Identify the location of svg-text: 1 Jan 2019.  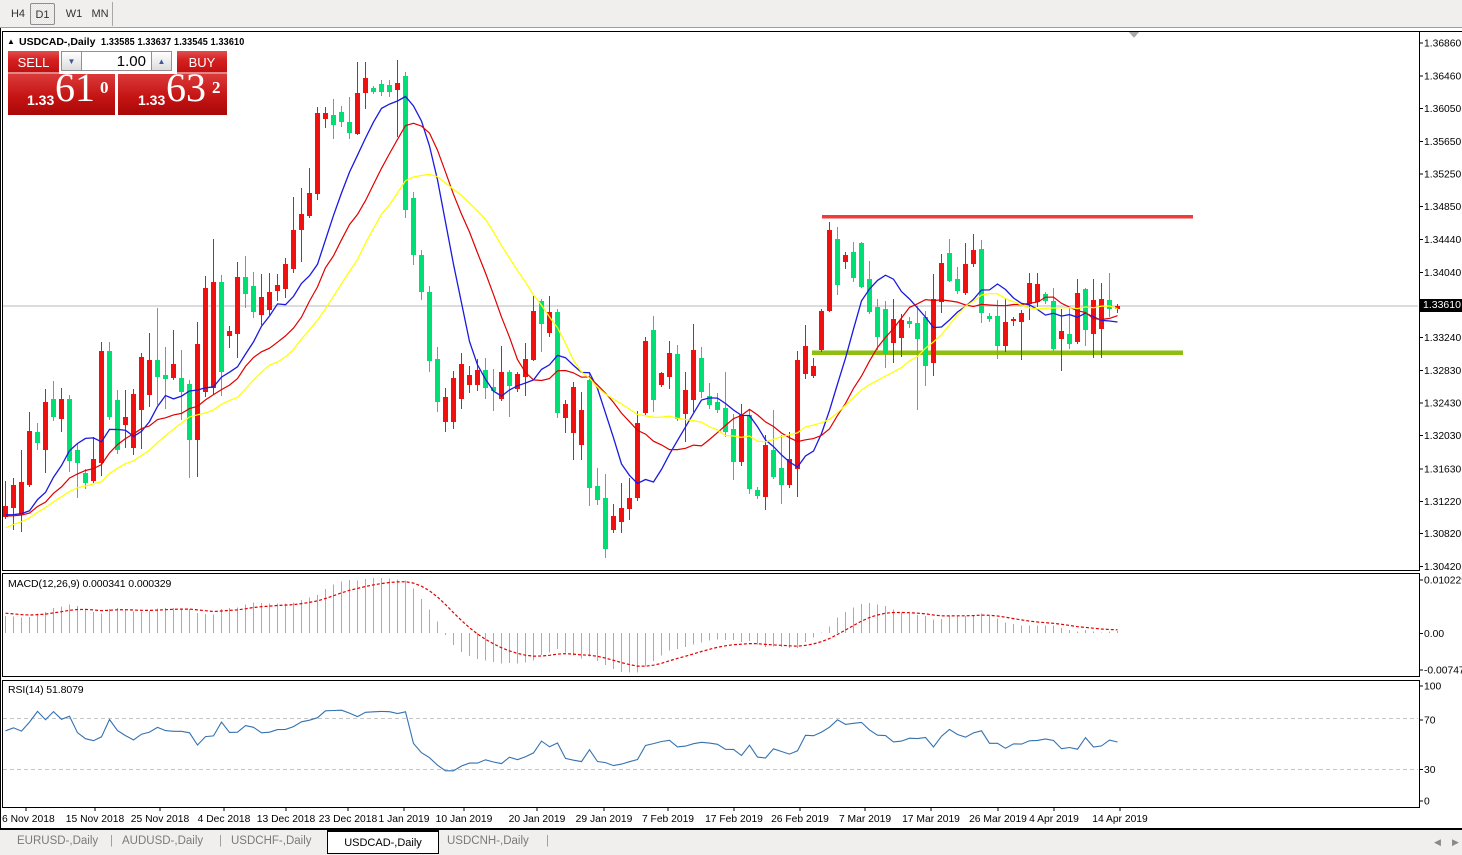
(404, 819).